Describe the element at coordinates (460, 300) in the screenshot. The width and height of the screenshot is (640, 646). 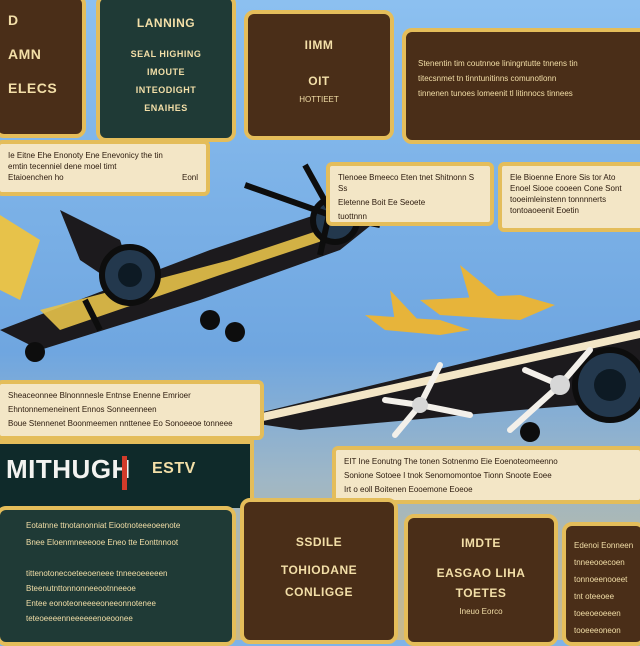
I see `small-yellow-planes` at that location.